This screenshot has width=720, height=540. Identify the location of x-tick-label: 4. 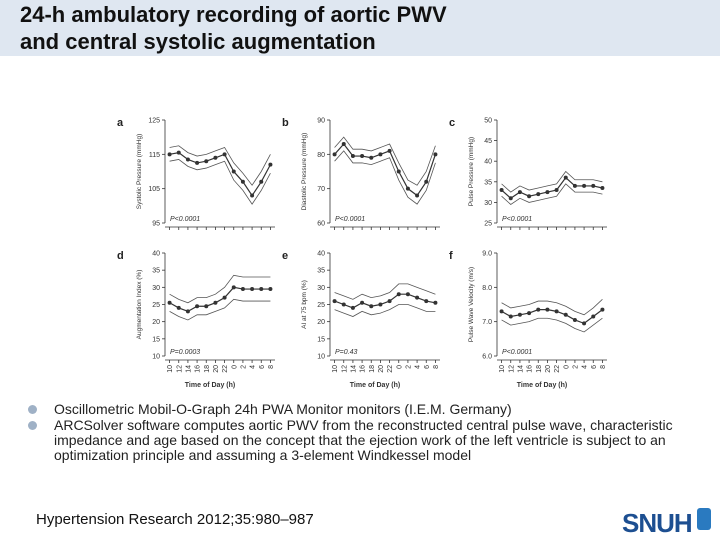
(418, 367).